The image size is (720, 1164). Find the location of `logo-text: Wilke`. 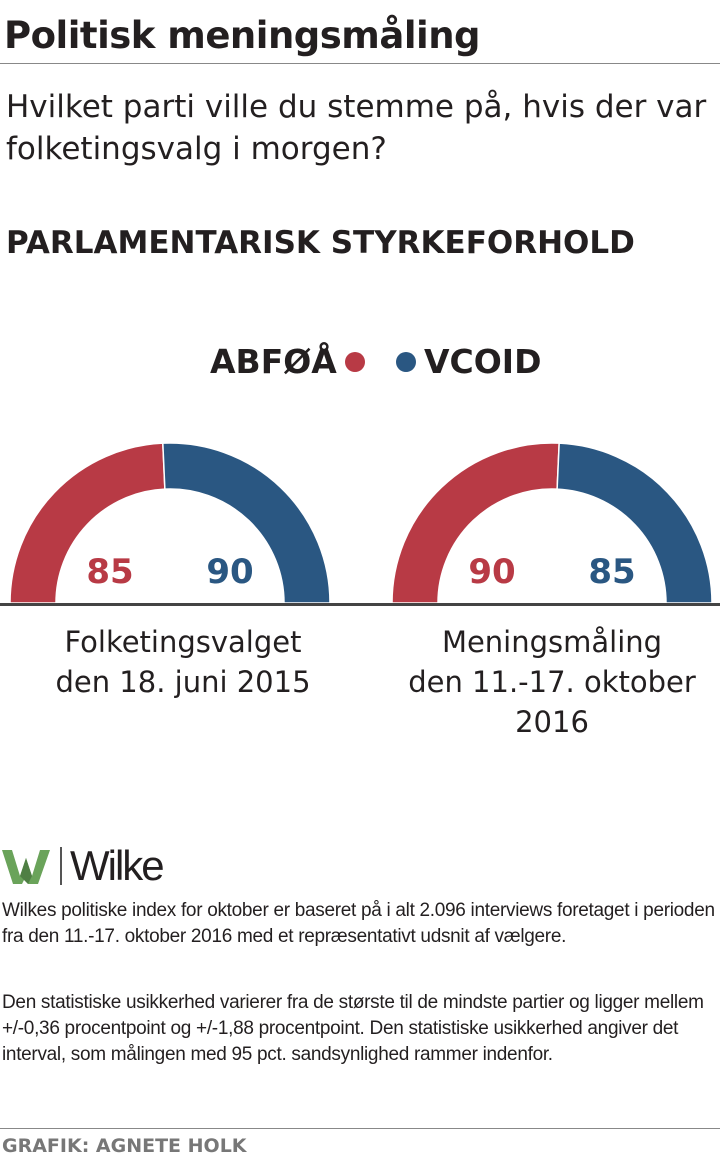

logo-text: Wilke is located at coordinates (117, 865).